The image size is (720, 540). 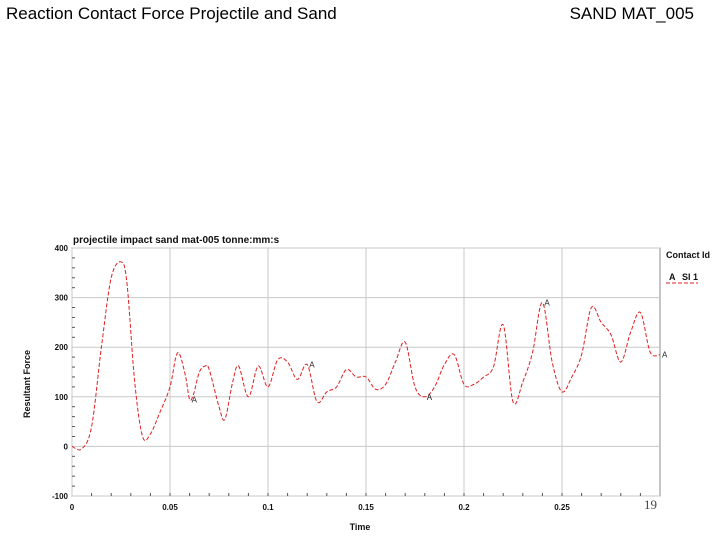 I want to click on legend: Contact Id A SI 1, so click(x=688, y=267).